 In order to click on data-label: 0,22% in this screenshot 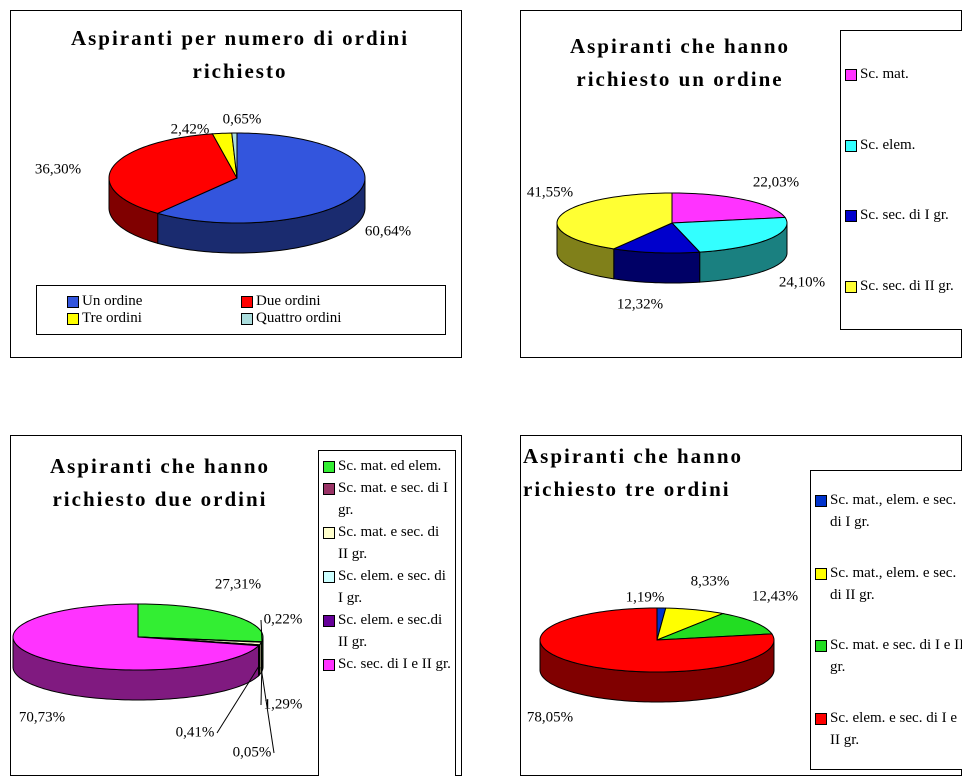, I will do `click(283, 619)`.